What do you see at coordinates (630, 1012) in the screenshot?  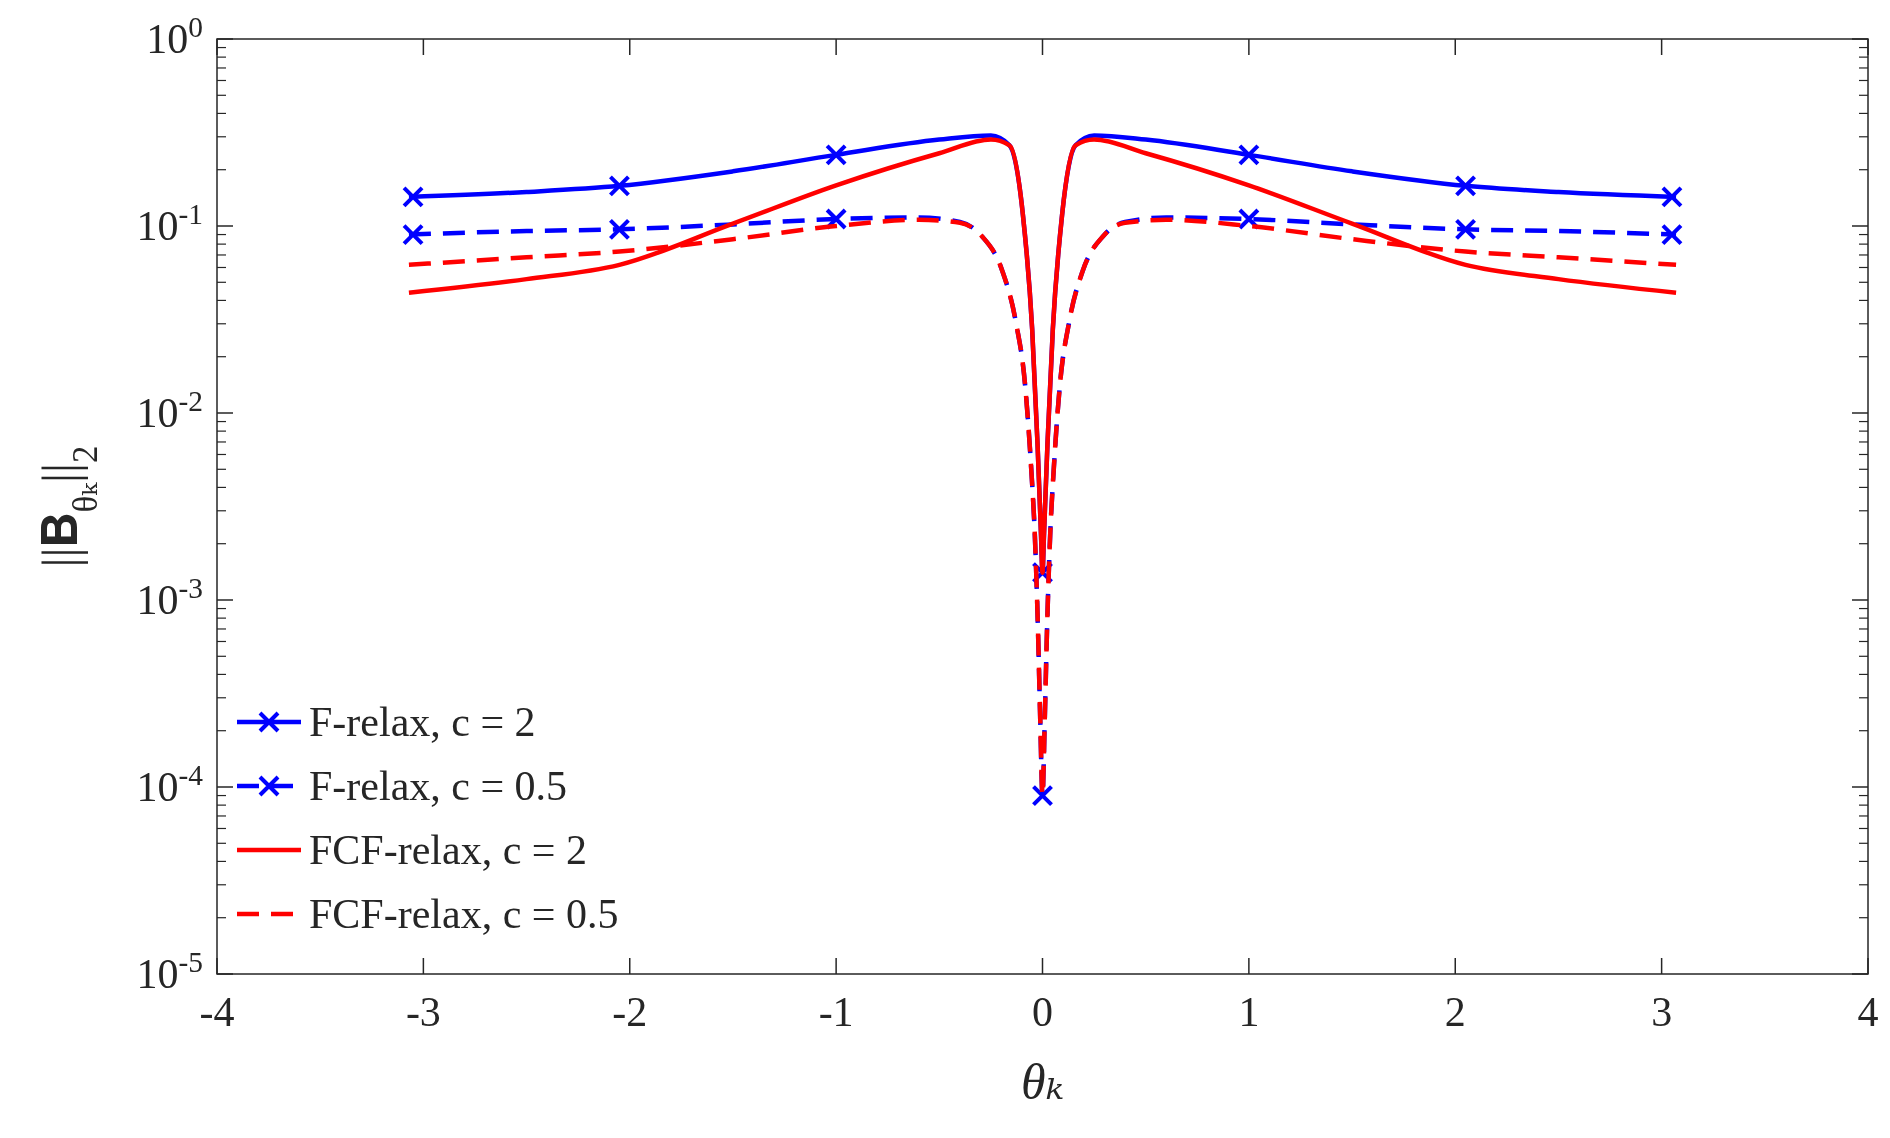 I see `x-tick-label: -2` at bounding box center [630, 1012].